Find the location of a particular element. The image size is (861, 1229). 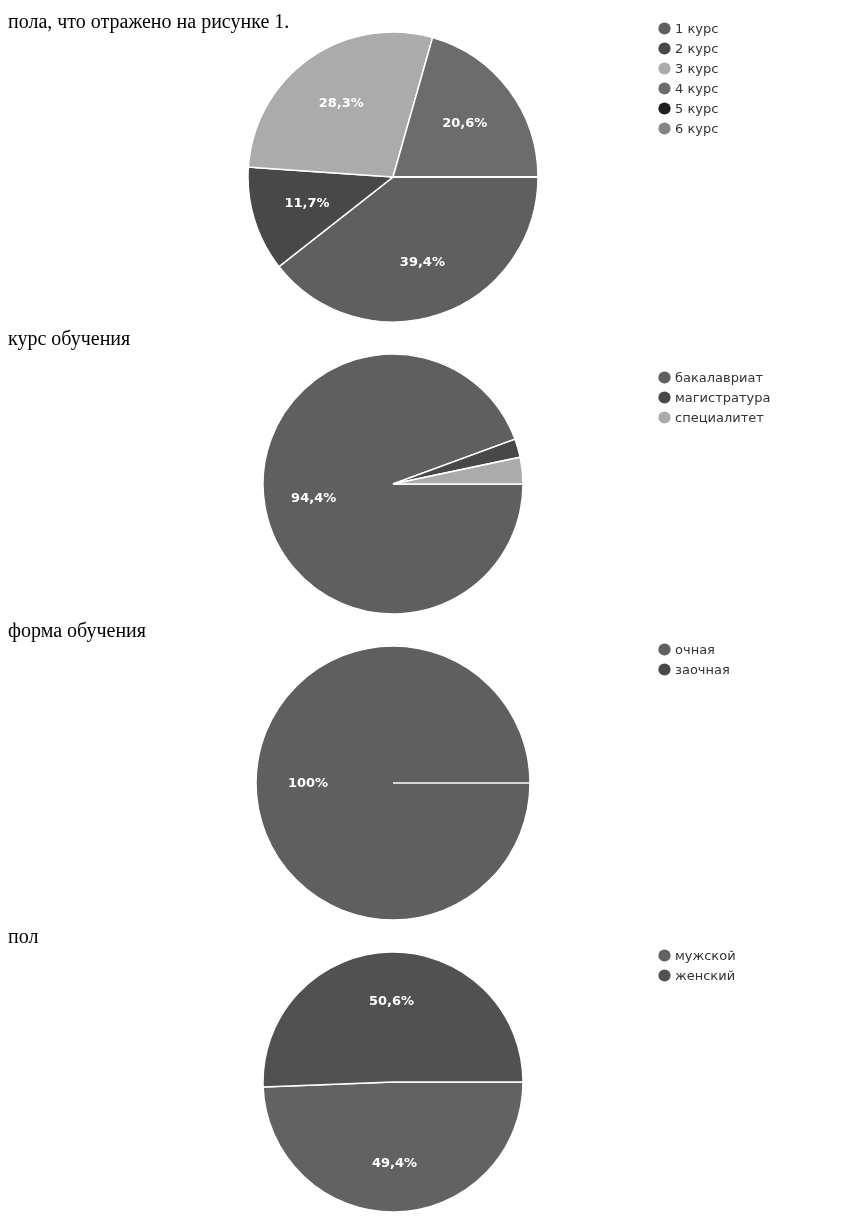

legend-label: мужской is located at coordinates (705, 955).